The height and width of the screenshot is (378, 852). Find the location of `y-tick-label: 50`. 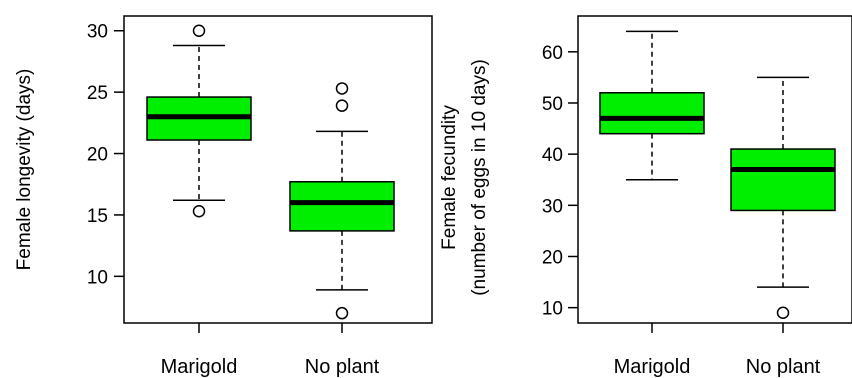

y-tick-label: 50 is located at coordinates (552, 104).